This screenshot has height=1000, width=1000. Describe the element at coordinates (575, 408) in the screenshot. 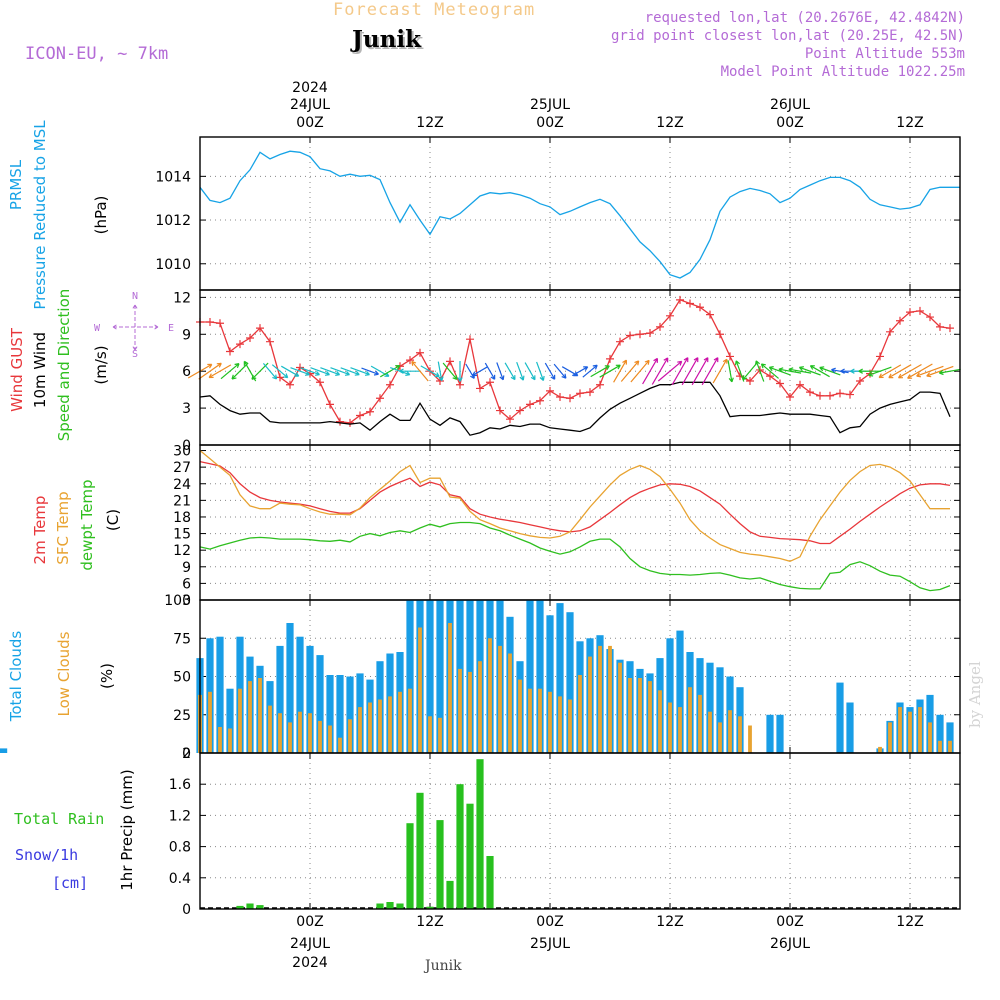

I see `series-line-10m-wind` at that location.